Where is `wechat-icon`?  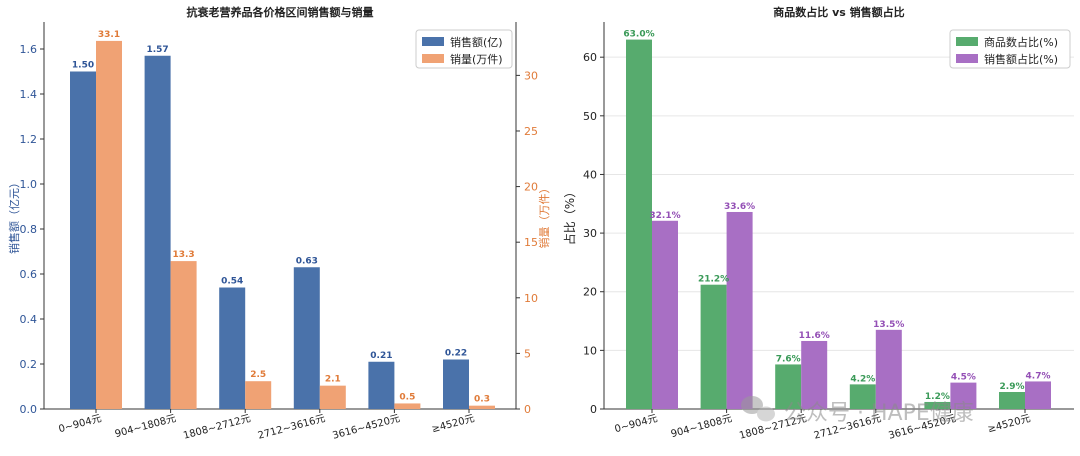 wechat-icon is located at coordinates (758, 409).